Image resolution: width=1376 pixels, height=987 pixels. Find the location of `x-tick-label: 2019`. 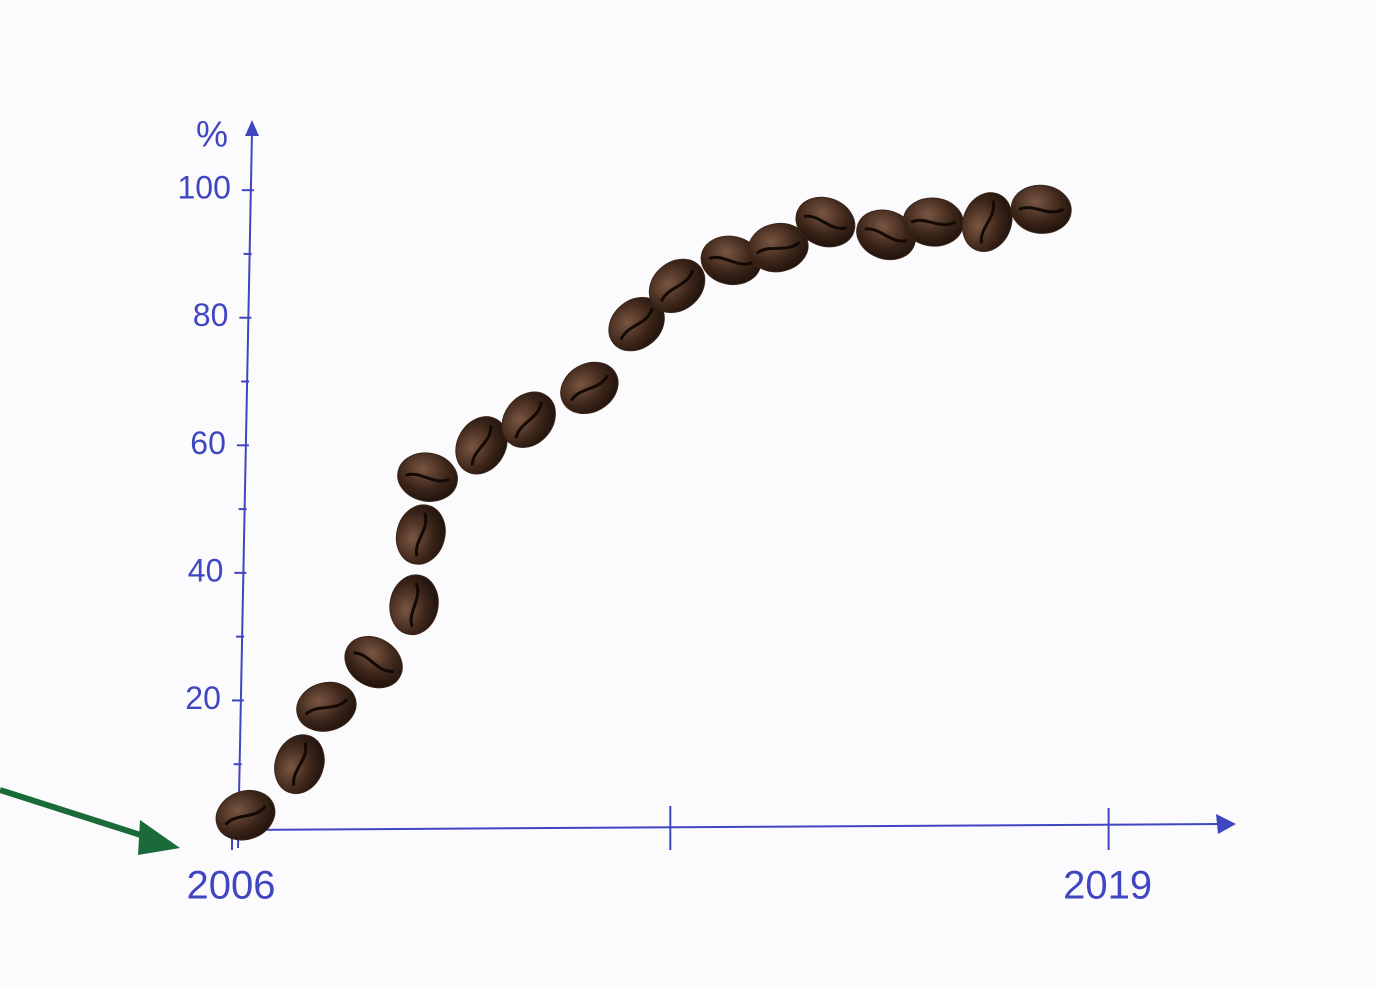

x-tick-label: 2019 is located at coordinates (1107, 886).